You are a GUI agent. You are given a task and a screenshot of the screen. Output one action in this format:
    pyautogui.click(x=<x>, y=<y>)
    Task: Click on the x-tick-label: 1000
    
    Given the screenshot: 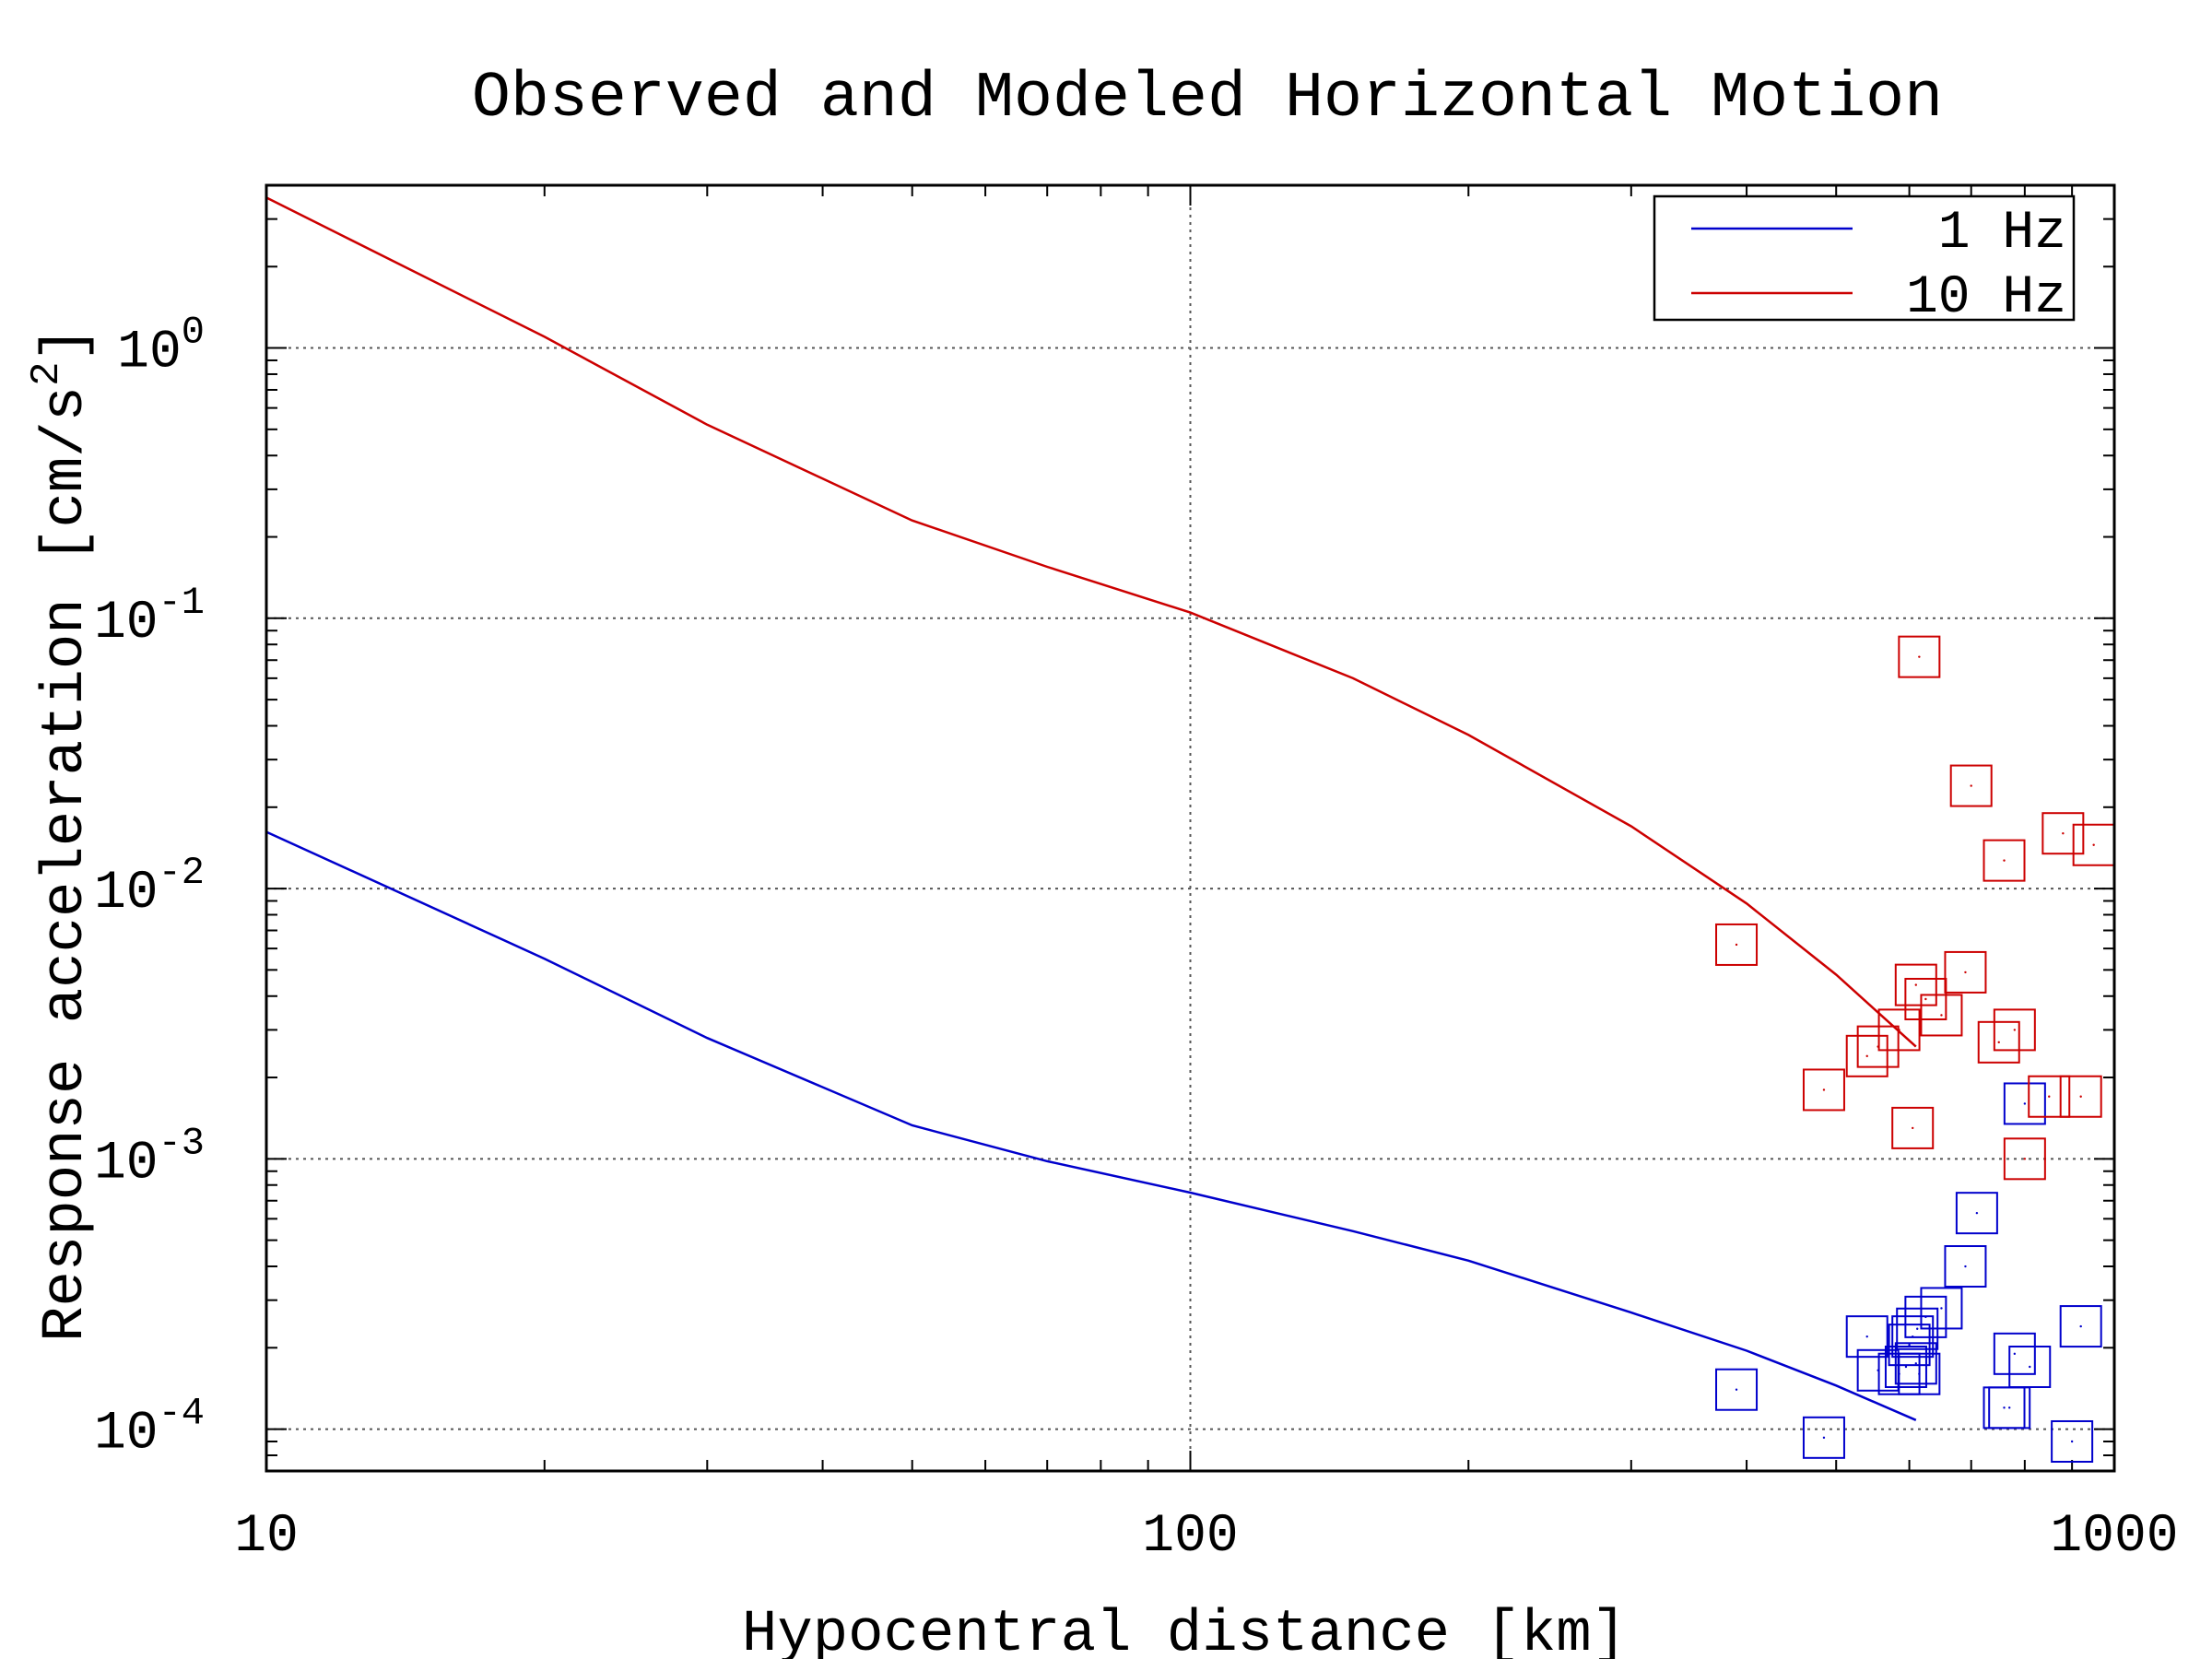 What is the action you would take?
    pyautogui.click(x=2114, y=1537)
    